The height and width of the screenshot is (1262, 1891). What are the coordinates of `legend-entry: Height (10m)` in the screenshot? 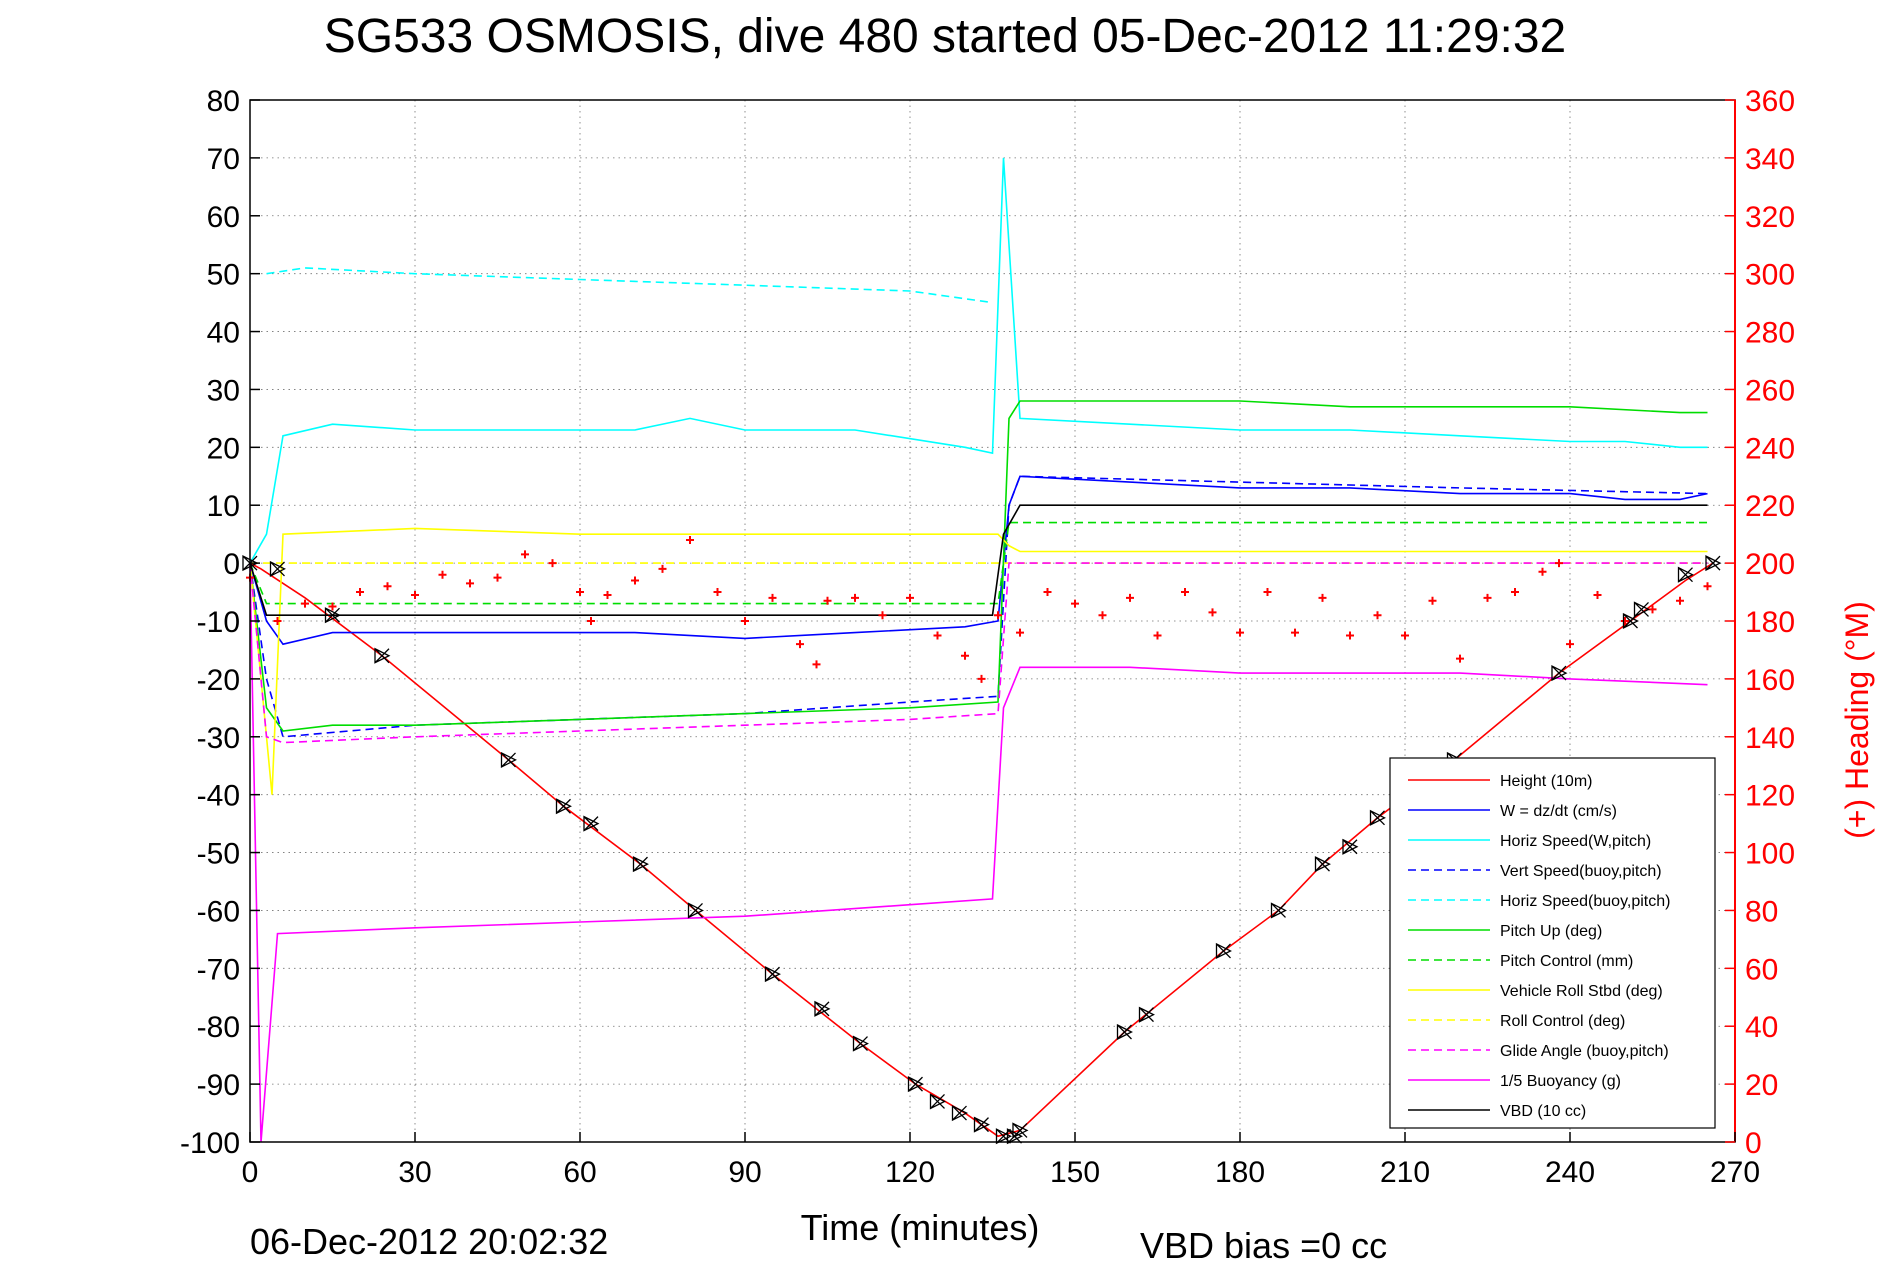 It's located at (1546, 781).